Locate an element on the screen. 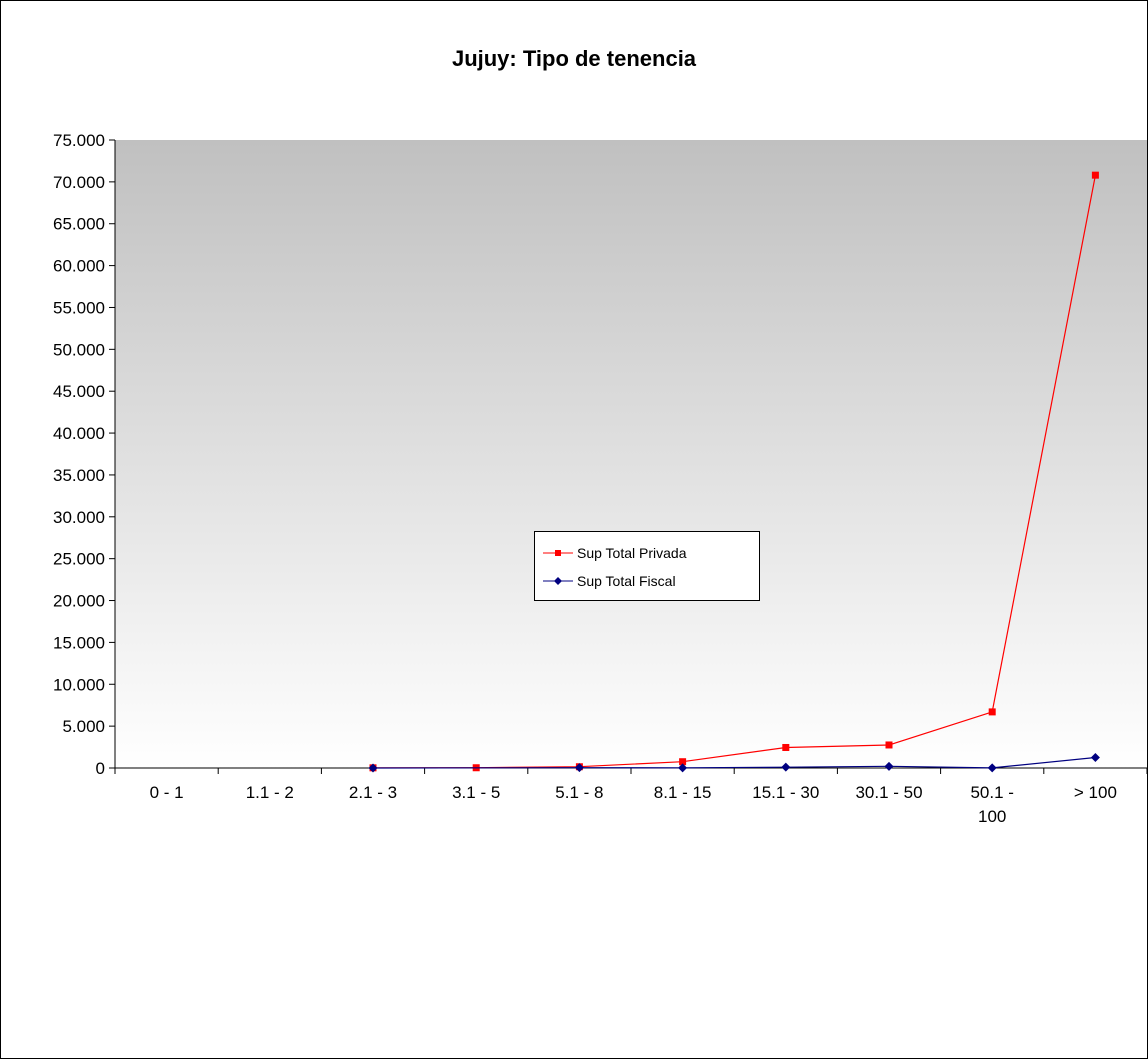 The width and height of the screenshot is (1148, 1059). y-tick-label: 60.000 is located at coordinates (79, 266).